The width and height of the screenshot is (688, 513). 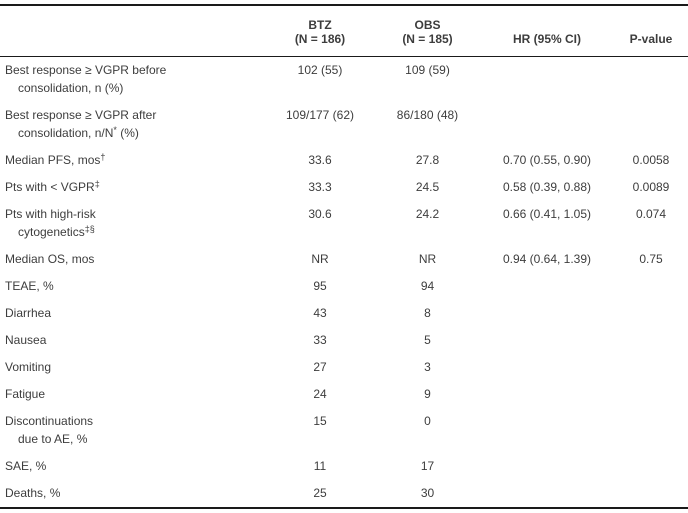 What do you see at coordinates (103, 157) in the screenshot?
I see `footnote-marker: †` at bounding box center [103, 157].